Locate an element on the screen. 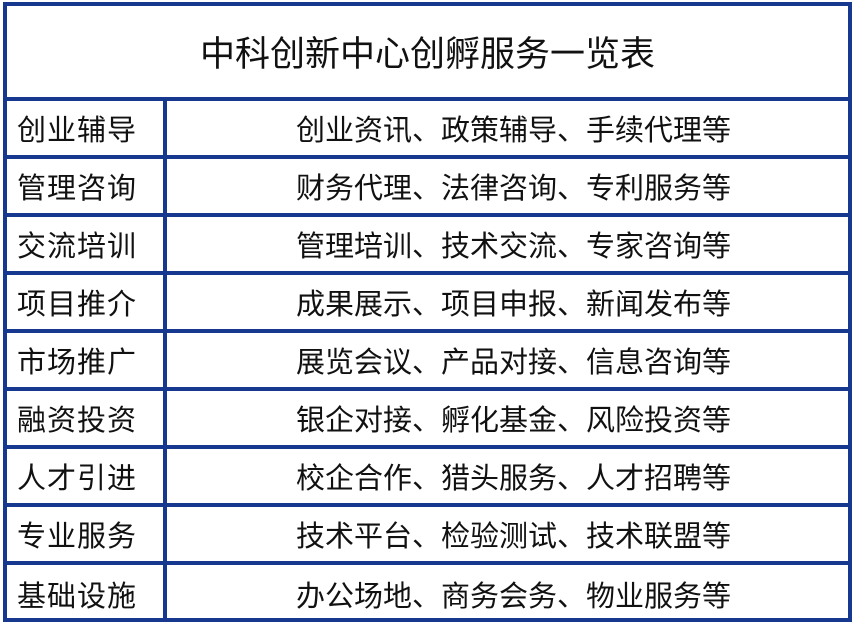  services-cell: 展览会议、产品对接、信息咨询等 is located at coordinates (513, 362).